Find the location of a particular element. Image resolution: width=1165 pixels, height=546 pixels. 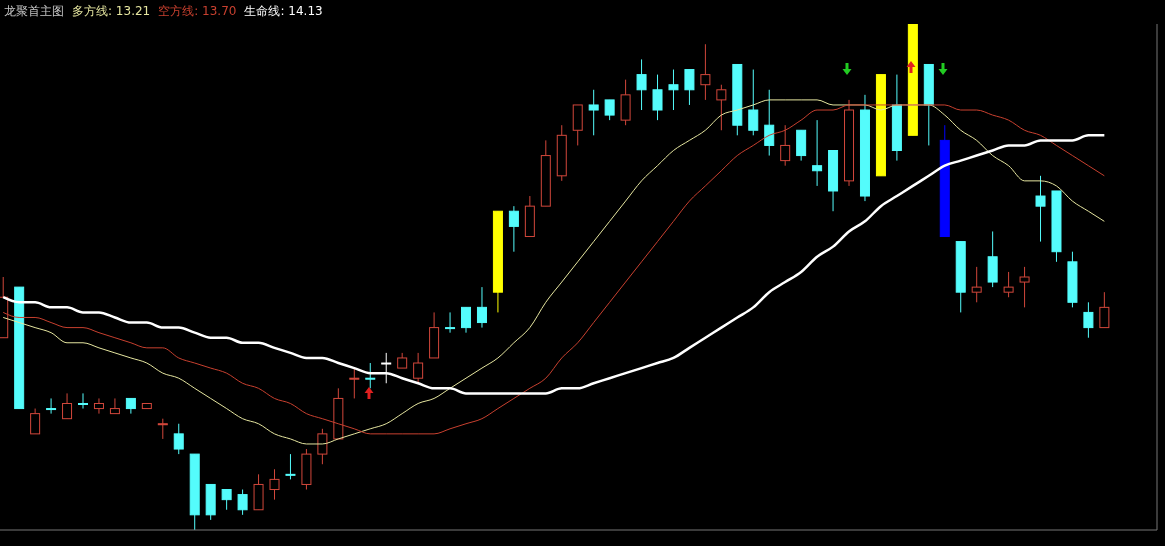

text: 多方线: 13.21 is located at coordinates (111, 11).